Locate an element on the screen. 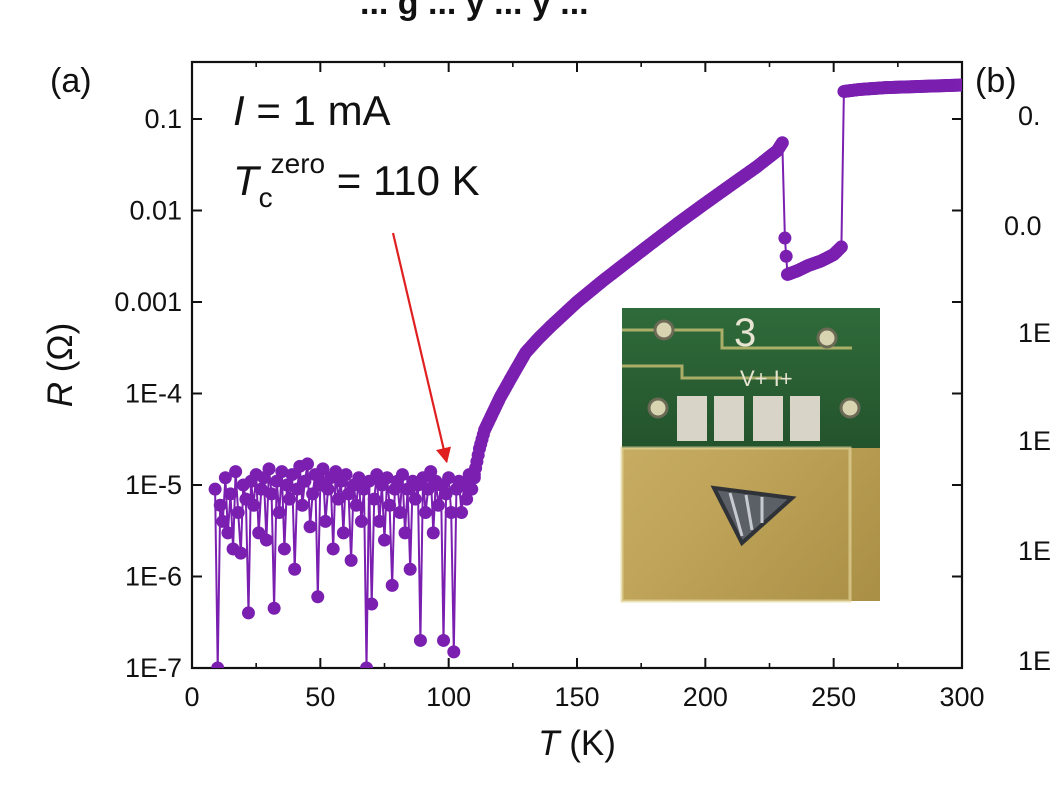  panel-label-b: (b) is located at coordinates (996, 81).